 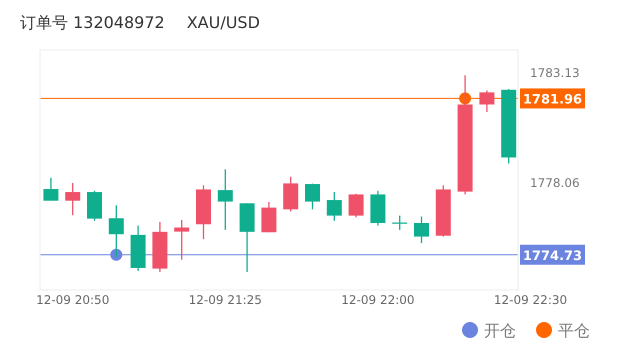 What do you see at coordinates (500, 330) in the screenshot?
I see `legend-label: 开仓` at bounding box center [500, 330].